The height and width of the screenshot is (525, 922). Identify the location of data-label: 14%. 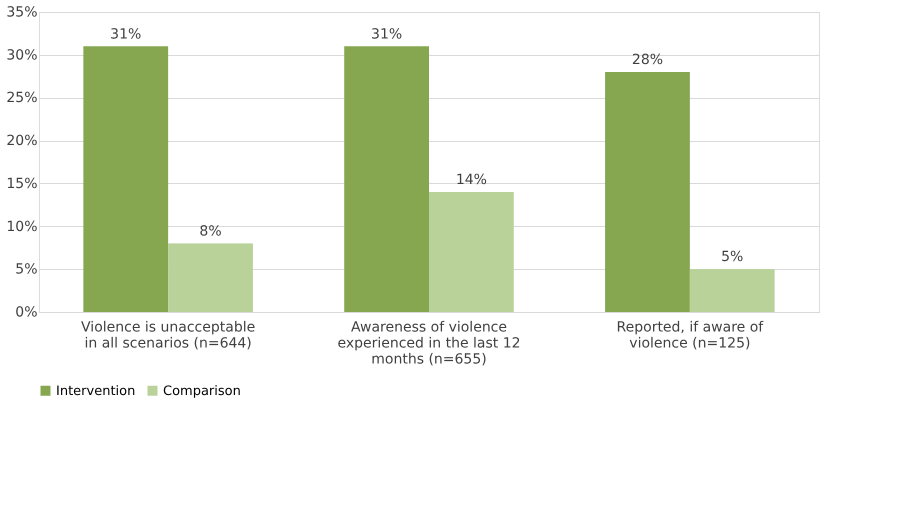
(471, 180).